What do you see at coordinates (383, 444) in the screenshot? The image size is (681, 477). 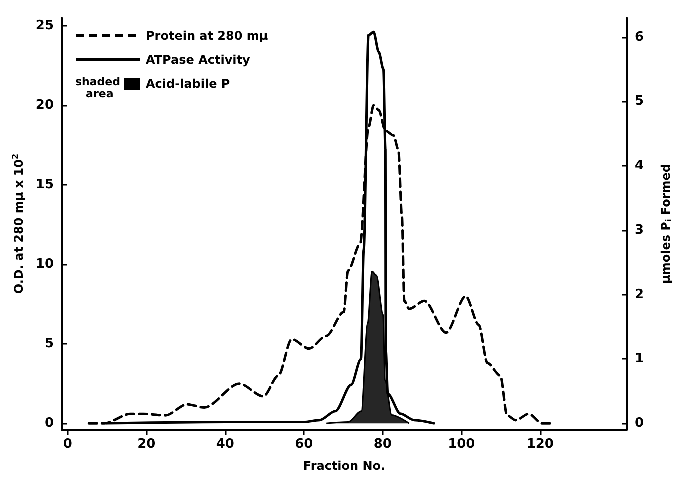 I see `x-tick-label: 80` at bounding box center [383, 444].